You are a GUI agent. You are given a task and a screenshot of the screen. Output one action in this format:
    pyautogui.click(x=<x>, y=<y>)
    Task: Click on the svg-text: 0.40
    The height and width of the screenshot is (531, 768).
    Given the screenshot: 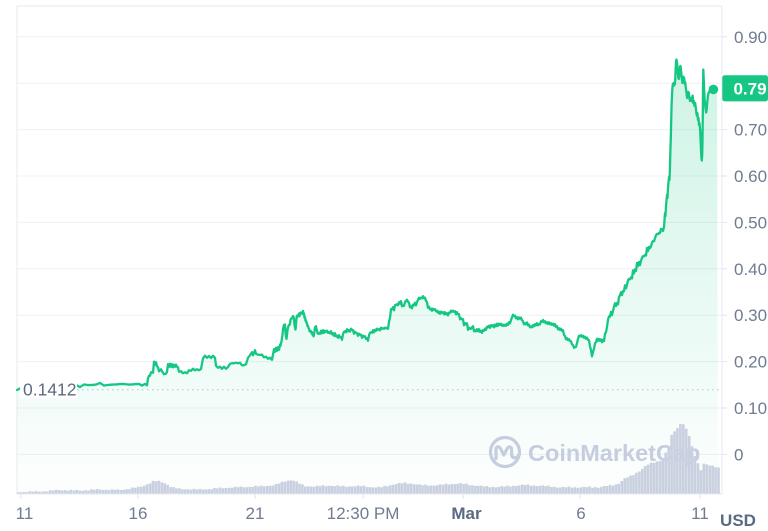 What is the action you would take?
    pyautogui.click(x=750, y=269)
    